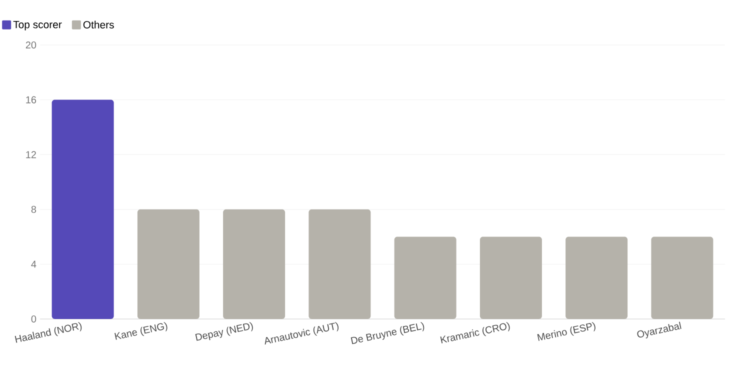 The height and width of the screenshot is (383, 731). What do you see at coordinates (31, 45) in the screenshot?
I see `y-tick-label: 20` at bounding box center [31, 45].